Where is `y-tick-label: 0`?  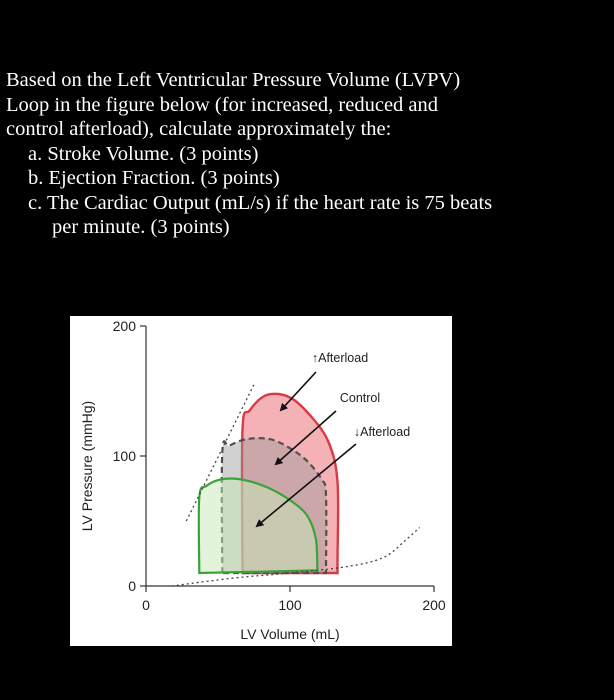
y-tick-label: 0 is located at coordinates (132, 586).